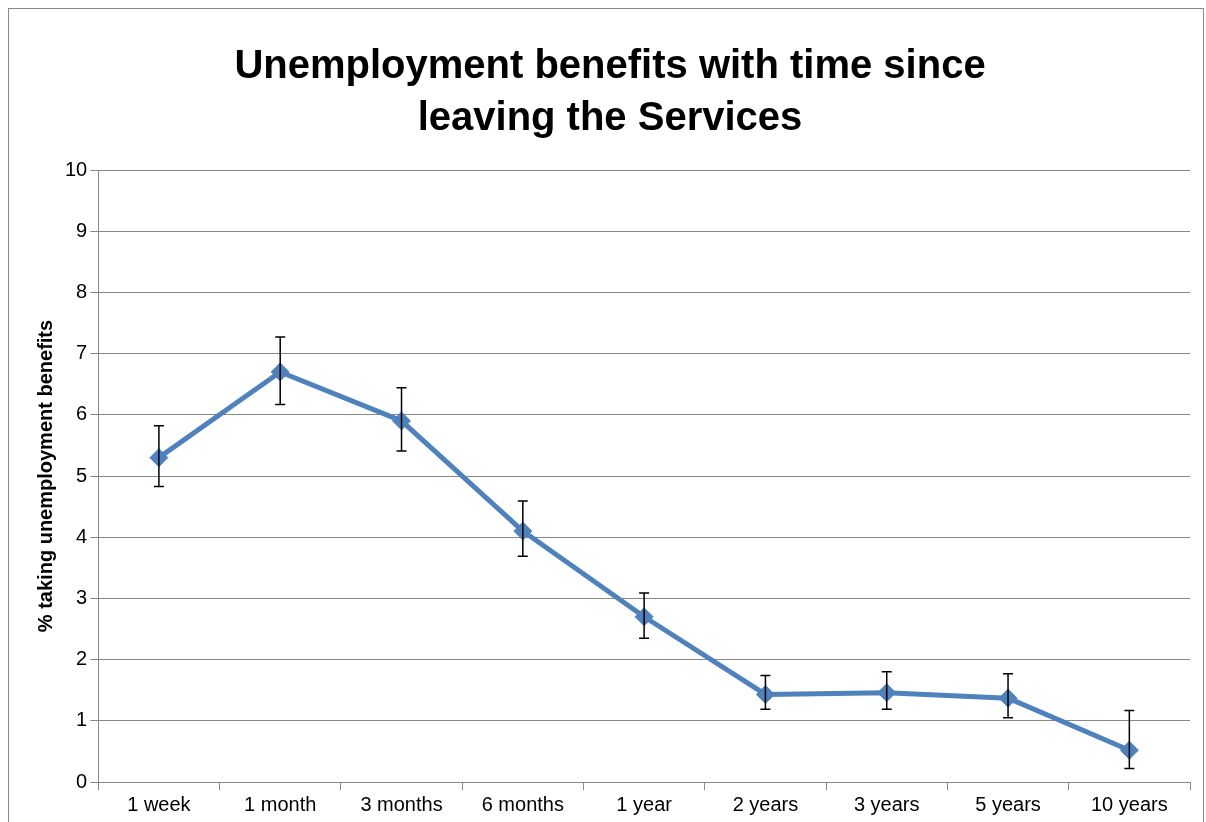  Describe the element at coordinates (82, 596) in the screenshot. I see `y-tick-label: 3` at that location.